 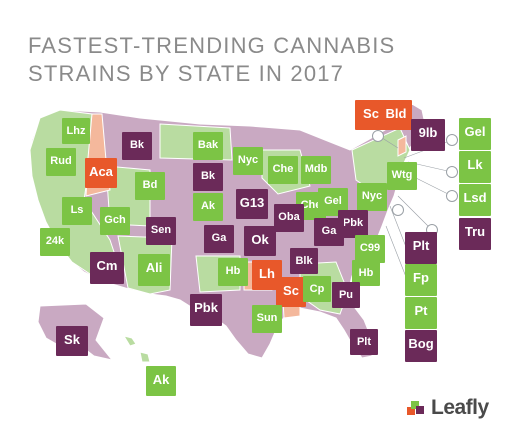 I want to click on strain-tile: Blk, so click(x=304, y=261).